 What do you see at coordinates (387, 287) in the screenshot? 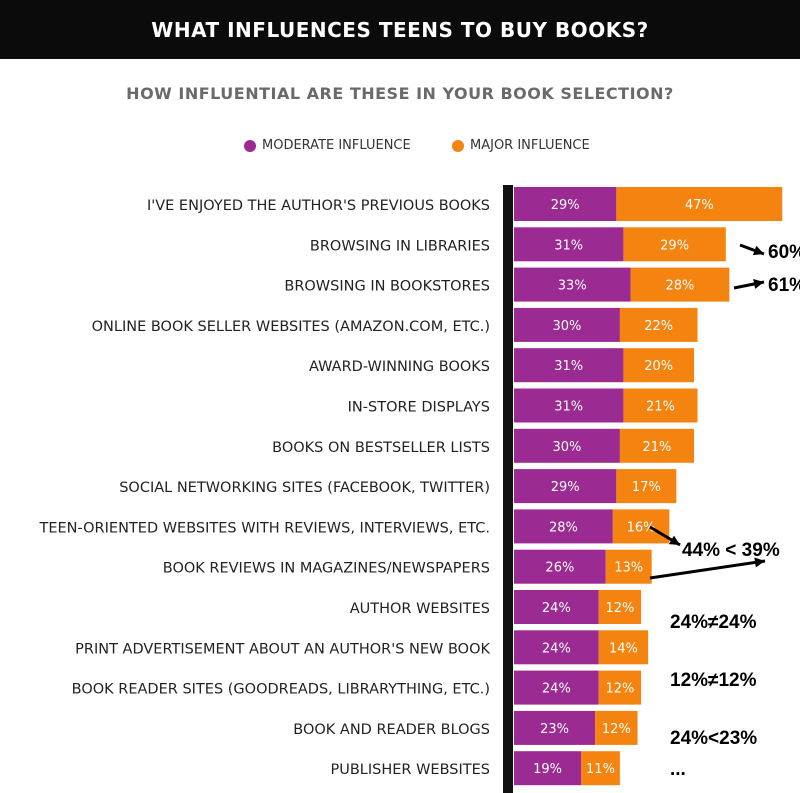
I see `category-label: BROWSING IN BOOKSTORES` at bounding box center [387, 287].